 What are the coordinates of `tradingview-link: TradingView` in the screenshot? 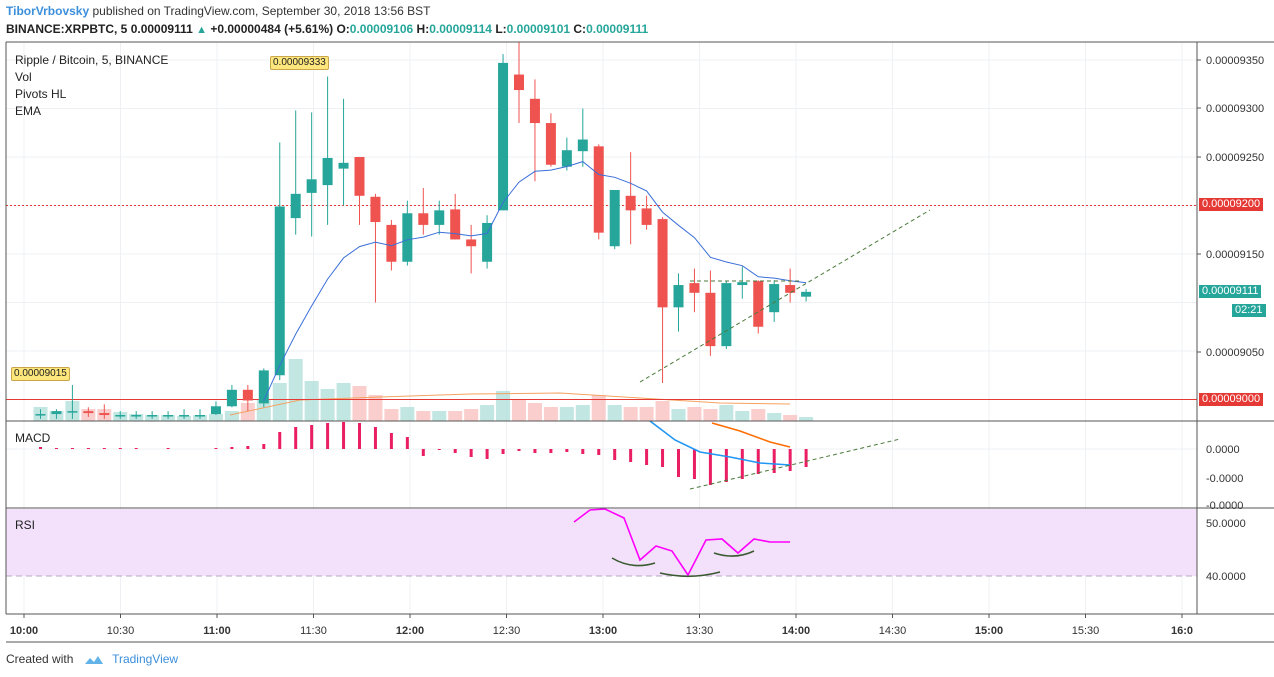 It's located at (145, 659).